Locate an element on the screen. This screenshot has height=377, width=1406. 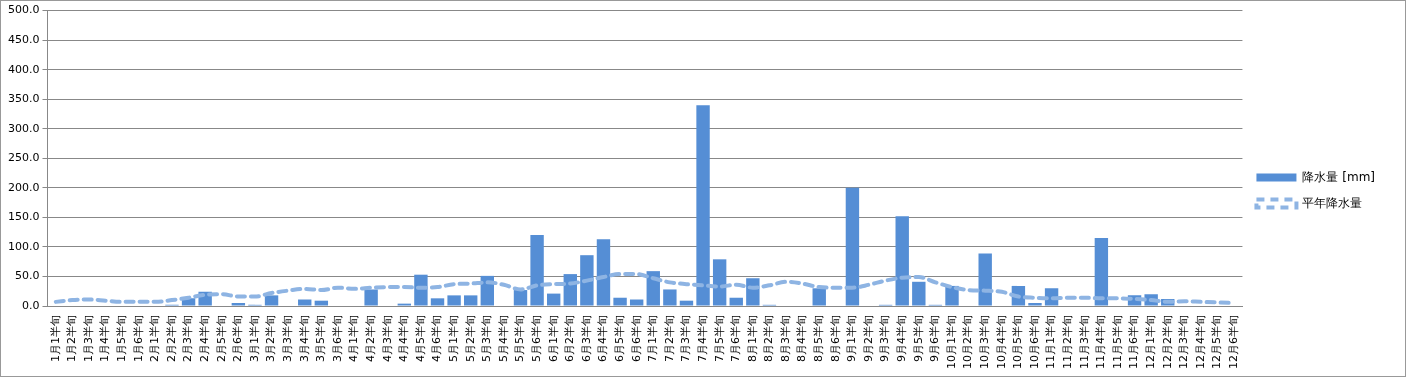
legend-label: 平年降水量 is located at coordinates (1332, 202).